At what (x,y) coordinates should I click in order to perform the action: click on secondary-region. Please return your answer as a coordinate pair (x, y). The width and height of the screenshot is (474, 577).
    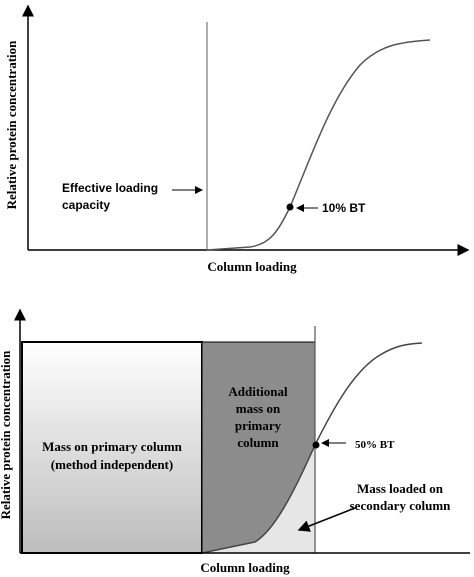
    Looking at the image, I should click on (258, 499).